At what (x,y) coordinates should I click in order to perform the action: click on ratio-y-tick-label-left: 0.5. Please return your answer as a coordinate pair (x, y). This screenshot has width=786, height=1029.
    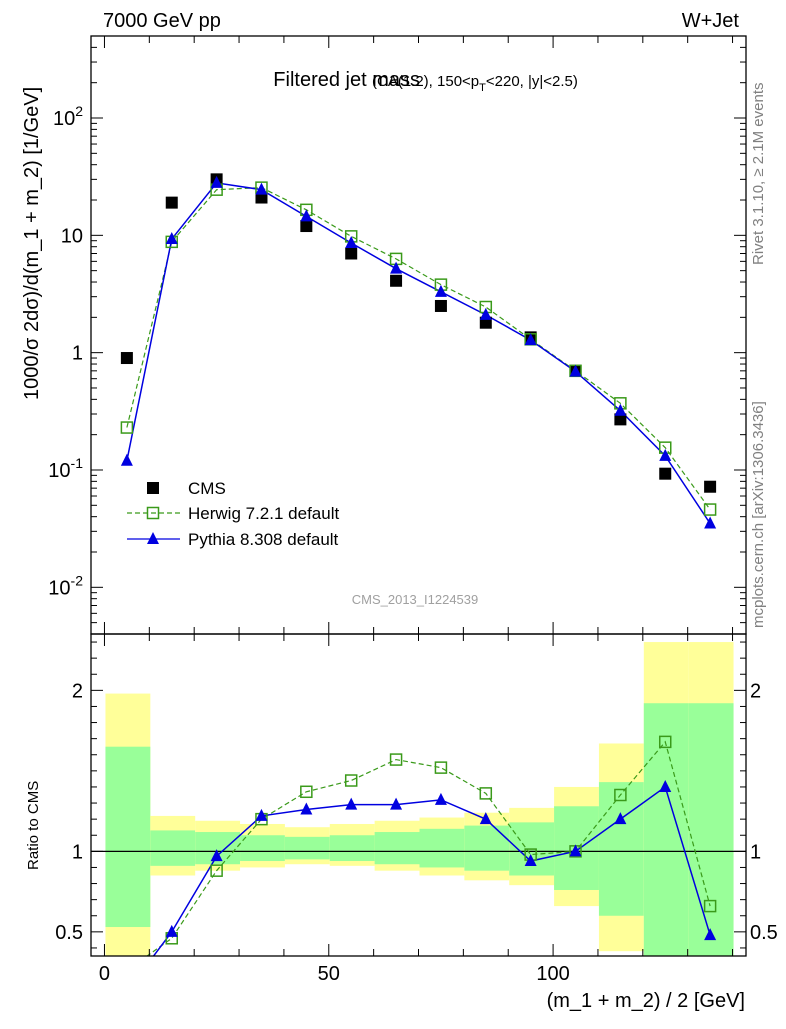
    Looking at the image, I should click on (69, 933).